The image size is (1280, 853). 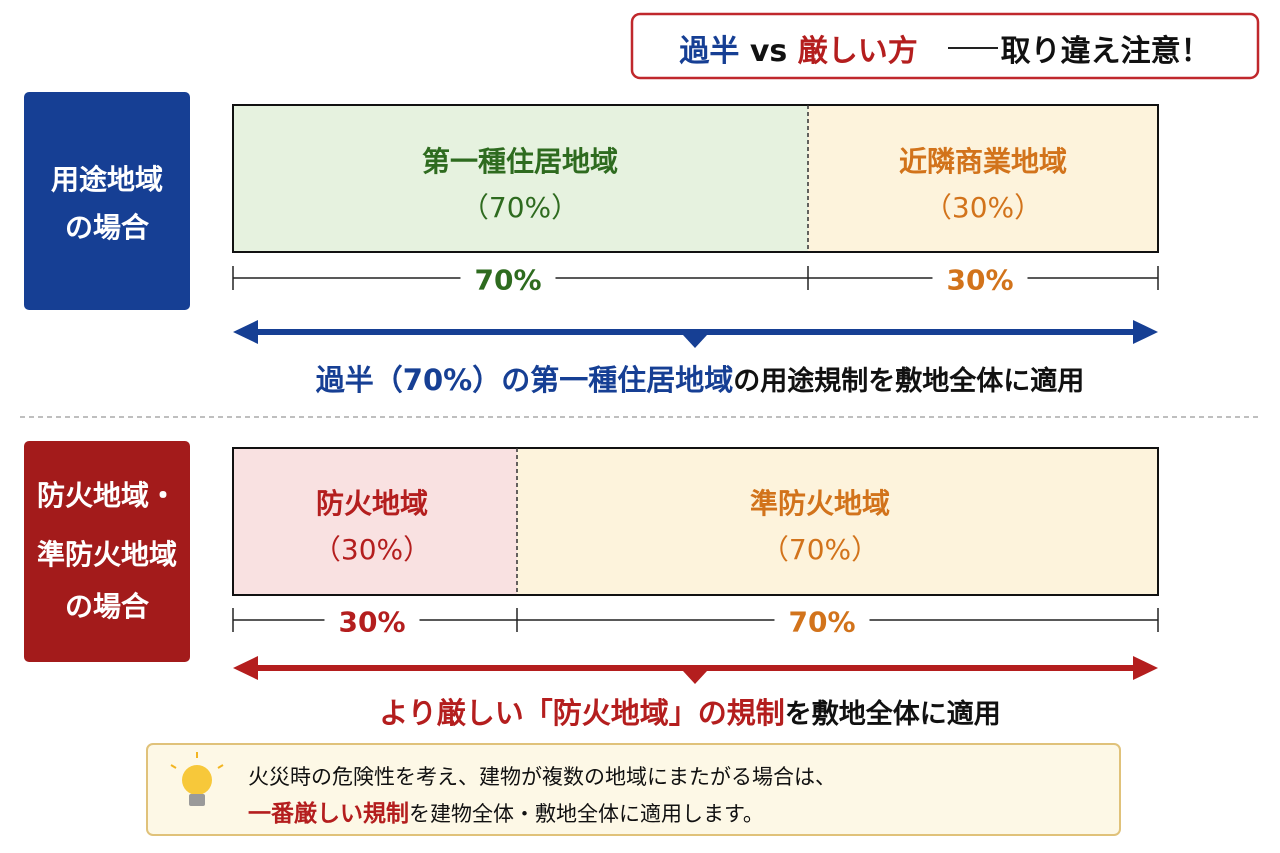 I want to click on zone-name: 近隣商業地域, so click(x=983, y=161).